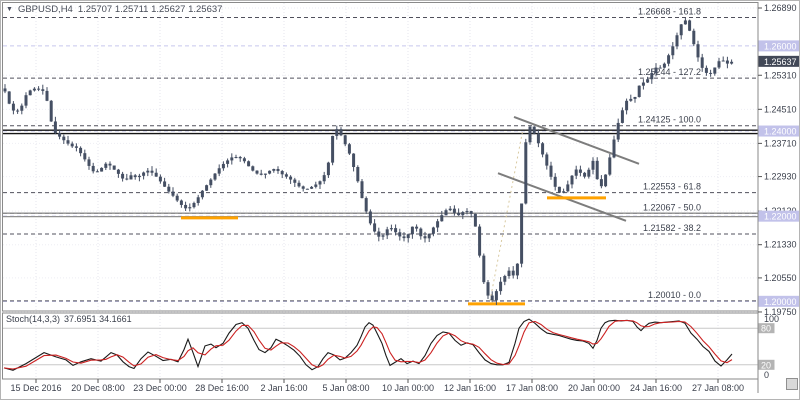  I want to click on stoch-level-badge-label: 80, so click(766, 329).